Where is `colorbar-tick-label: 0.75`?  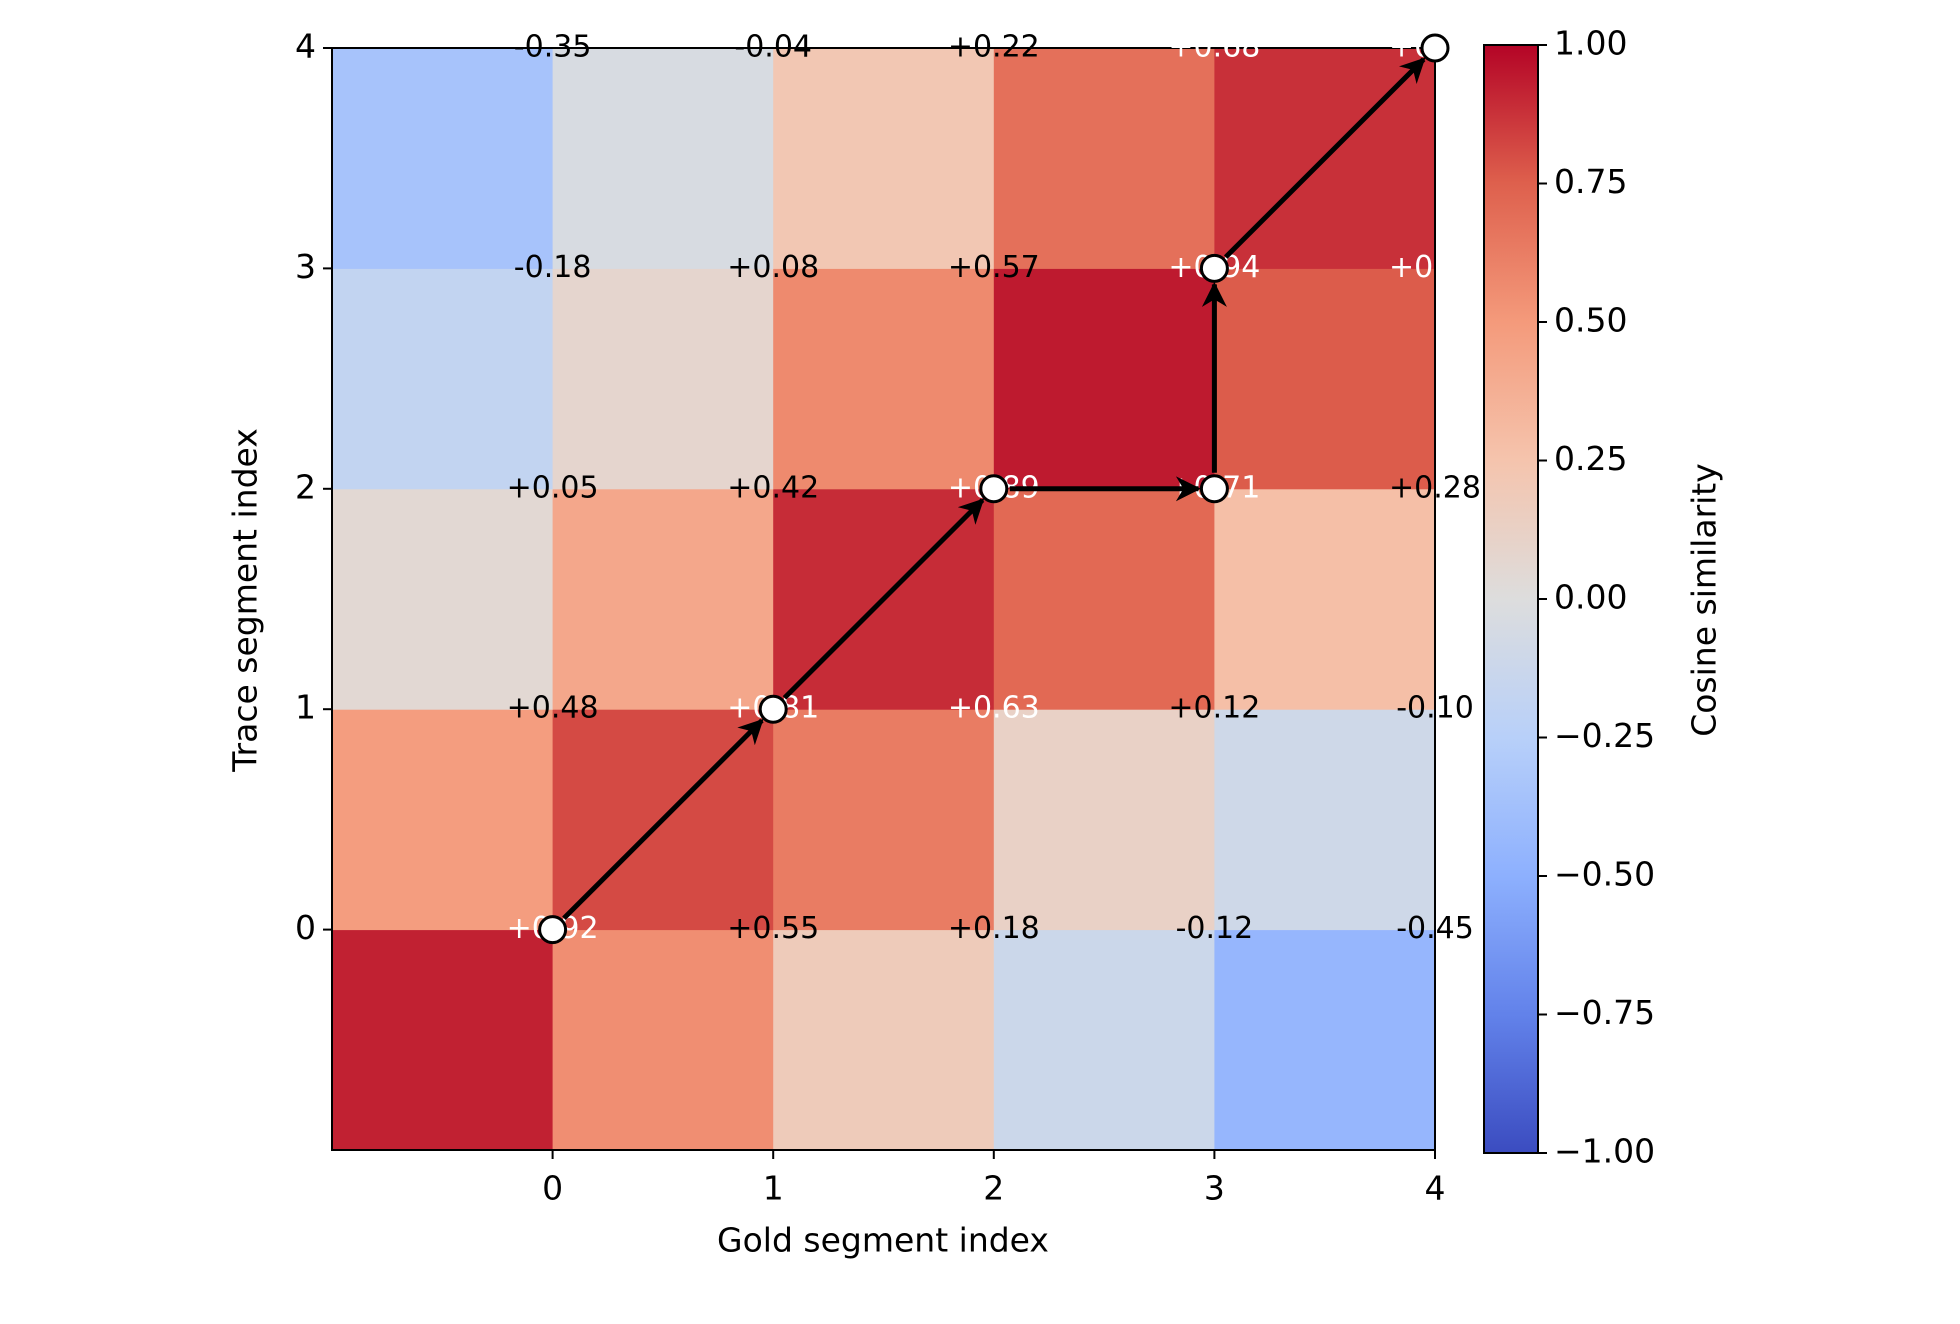
colorbar-tick-label: 0.75 is located at coordinates (1590, 181).